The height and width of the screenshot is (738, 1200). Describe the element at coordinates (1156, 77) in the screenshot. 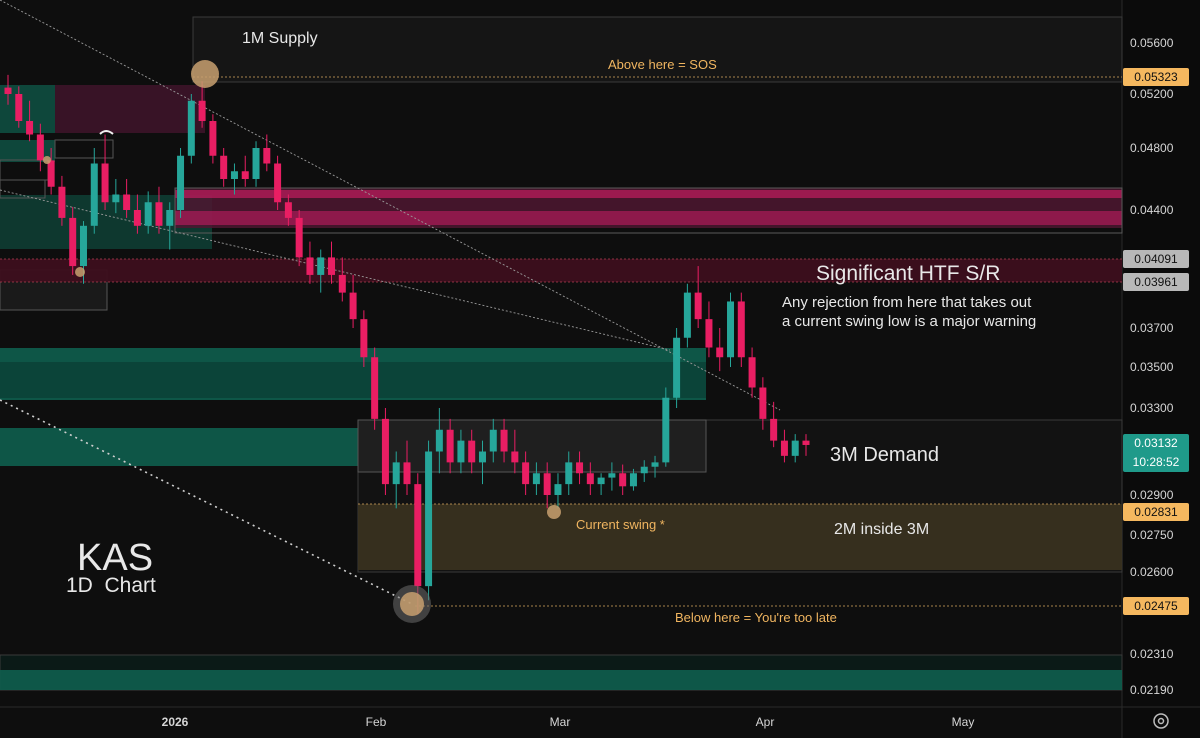

I see `price-tag: 0.05323` at that location.